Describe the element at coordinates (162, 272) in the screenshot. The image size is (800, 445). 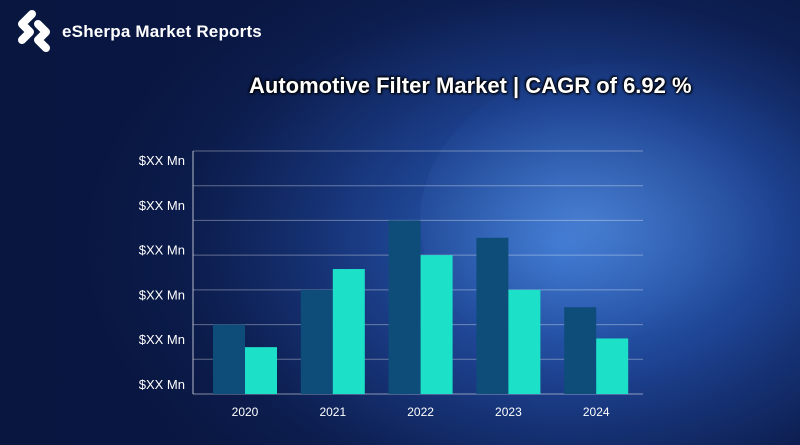
I see `y-axis-ticks: $XX Mn $XX Mn $XX Mn $XX Mn $XX Mn $XX Mn` at that location.